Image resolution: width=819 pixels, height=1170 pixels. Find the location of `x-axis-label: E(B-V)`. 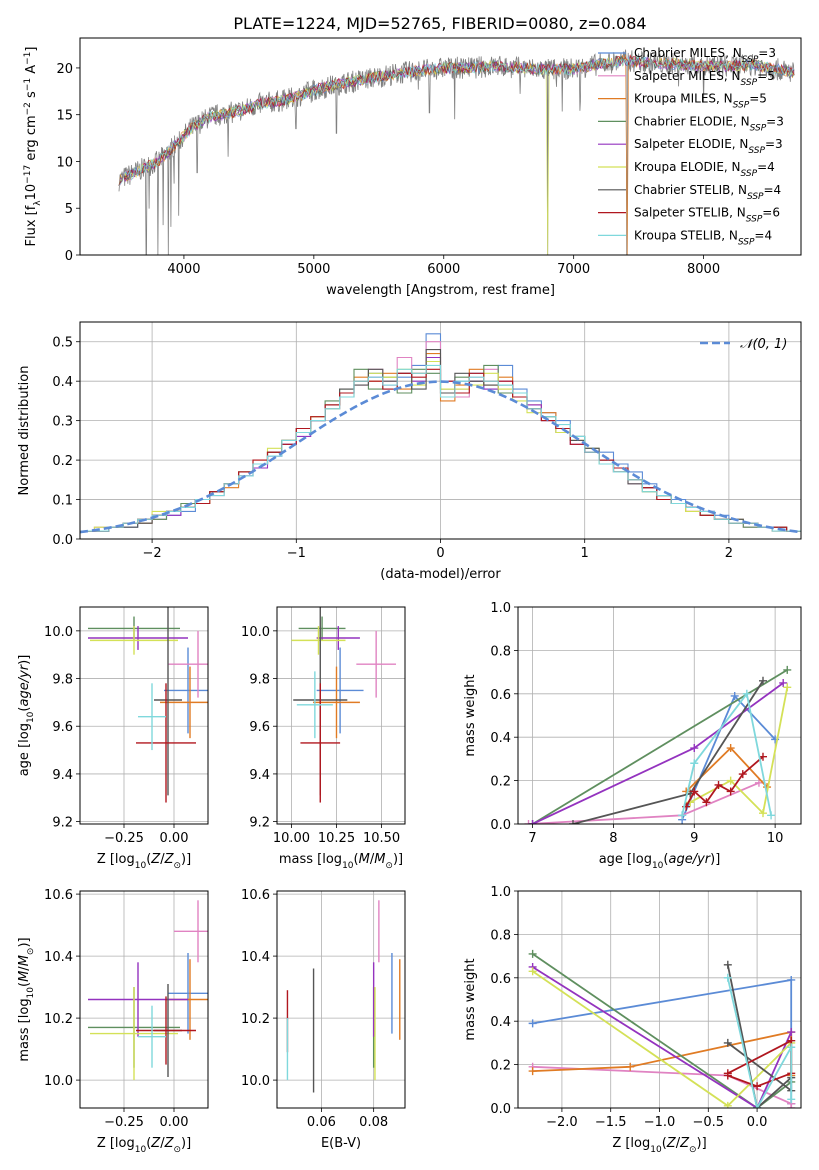

x-axis-label: E(B-V) is located at coordinates (341, 1143).